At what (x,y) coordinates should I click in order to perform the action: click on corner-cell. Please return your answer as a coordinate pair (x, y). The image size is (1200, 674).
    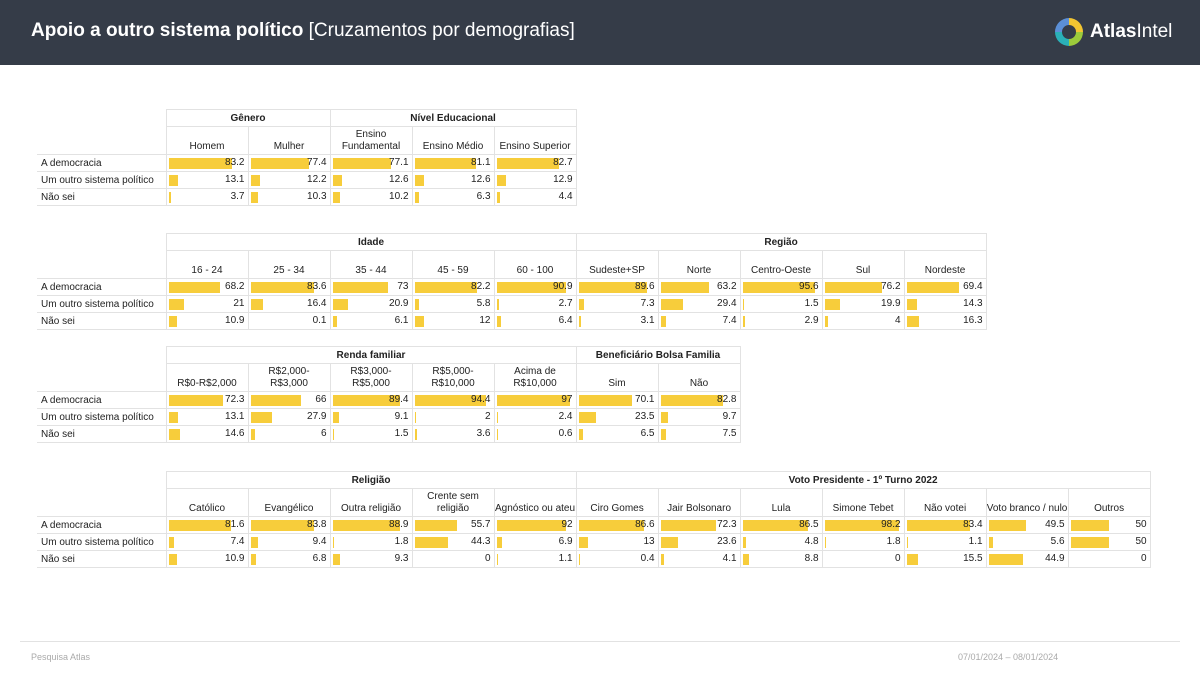
    Looking at the image, I should click on (101, 118).